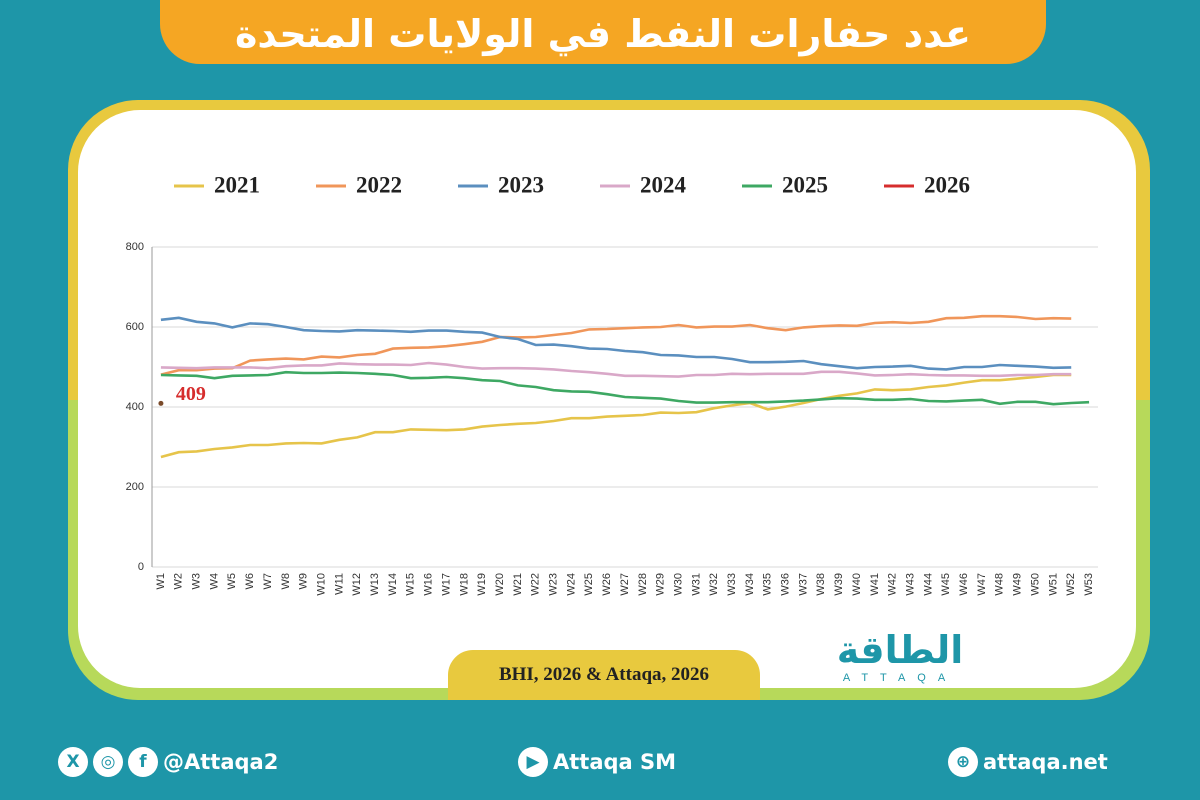 The image size is (1200, 800). What do you see at coordinates (393, 584) in the screenshot?
I see `x-tick-label: W14` at bounding box center [393, 584].